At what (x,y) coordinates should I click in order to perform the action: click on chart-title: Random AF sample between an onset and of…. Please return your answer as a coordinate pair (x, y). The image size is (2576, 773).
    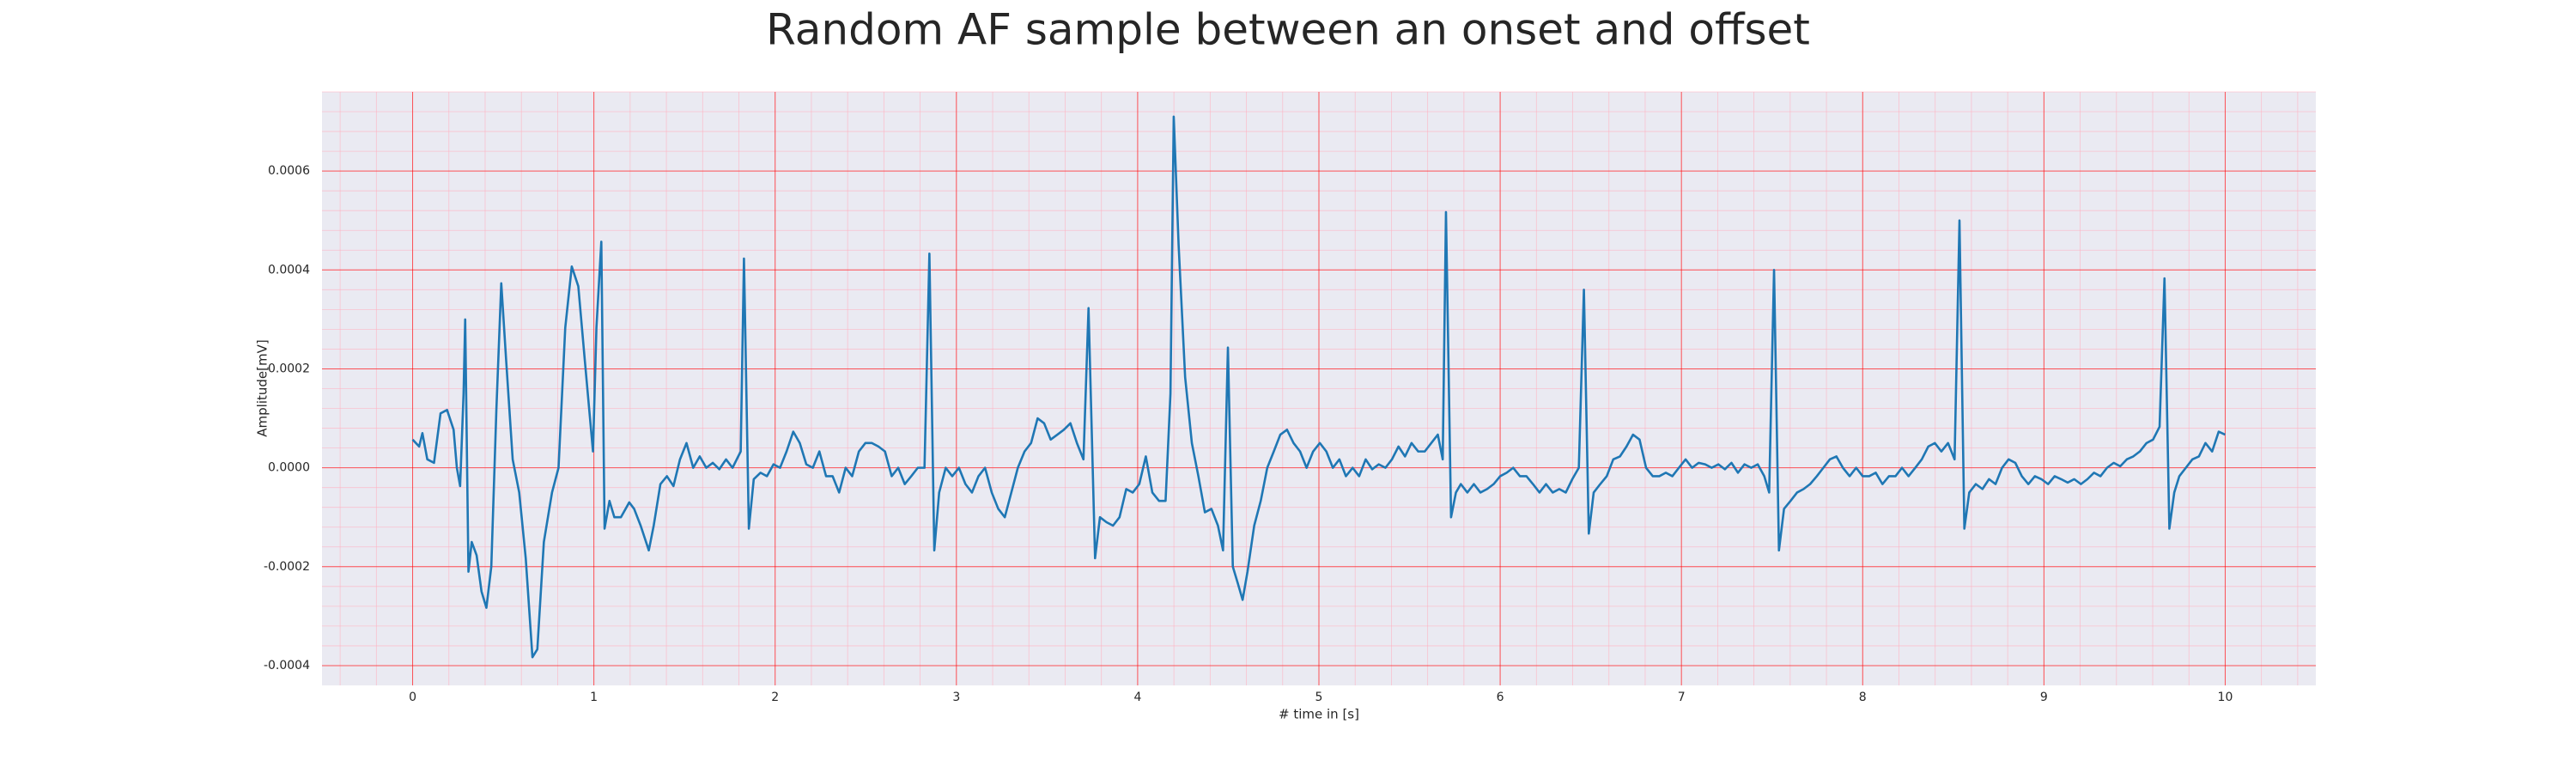
    Looking at the image, I should click on (1288, 30).